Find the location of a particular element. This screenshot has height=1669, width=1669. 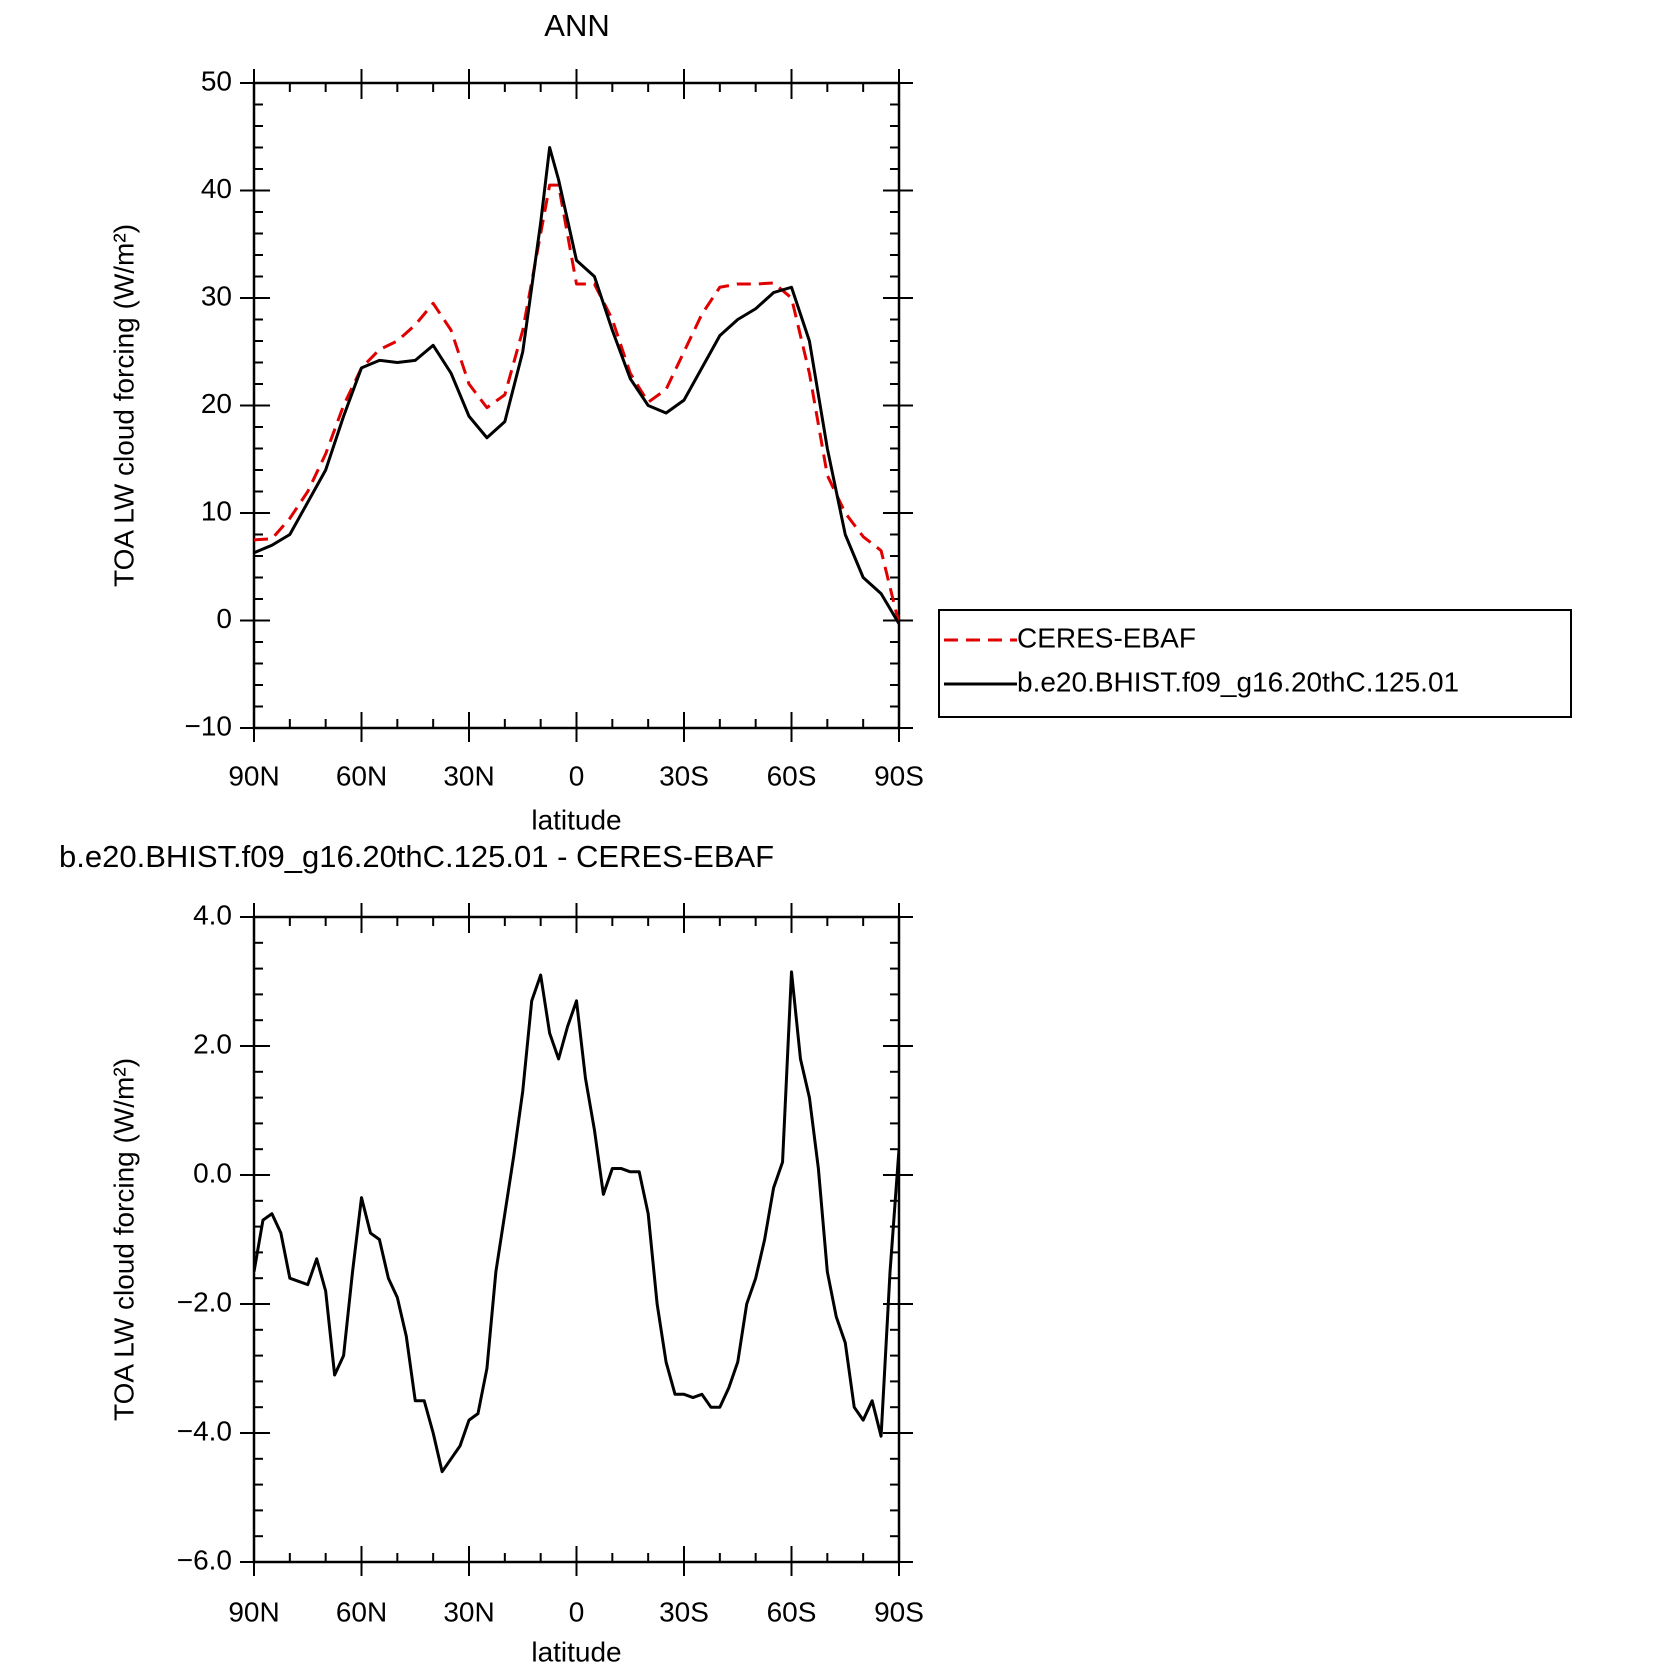

chart-title: ANN is located at coordinates (576, 25).